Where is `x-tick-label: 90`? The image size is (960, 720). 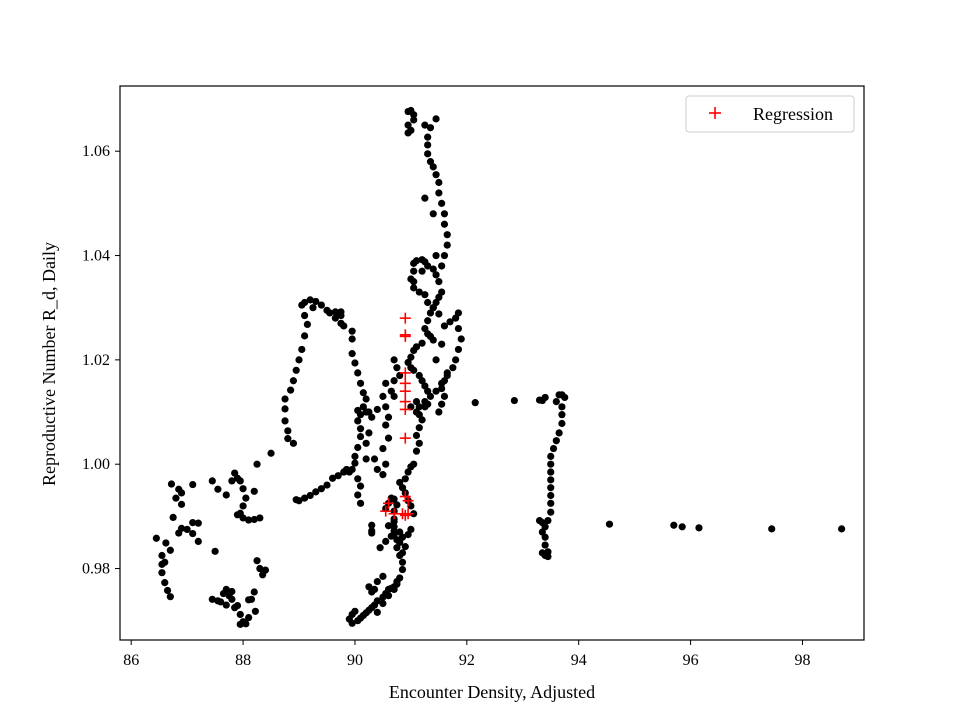
x-tick-label: 90 is located at coordinates (355, 660).